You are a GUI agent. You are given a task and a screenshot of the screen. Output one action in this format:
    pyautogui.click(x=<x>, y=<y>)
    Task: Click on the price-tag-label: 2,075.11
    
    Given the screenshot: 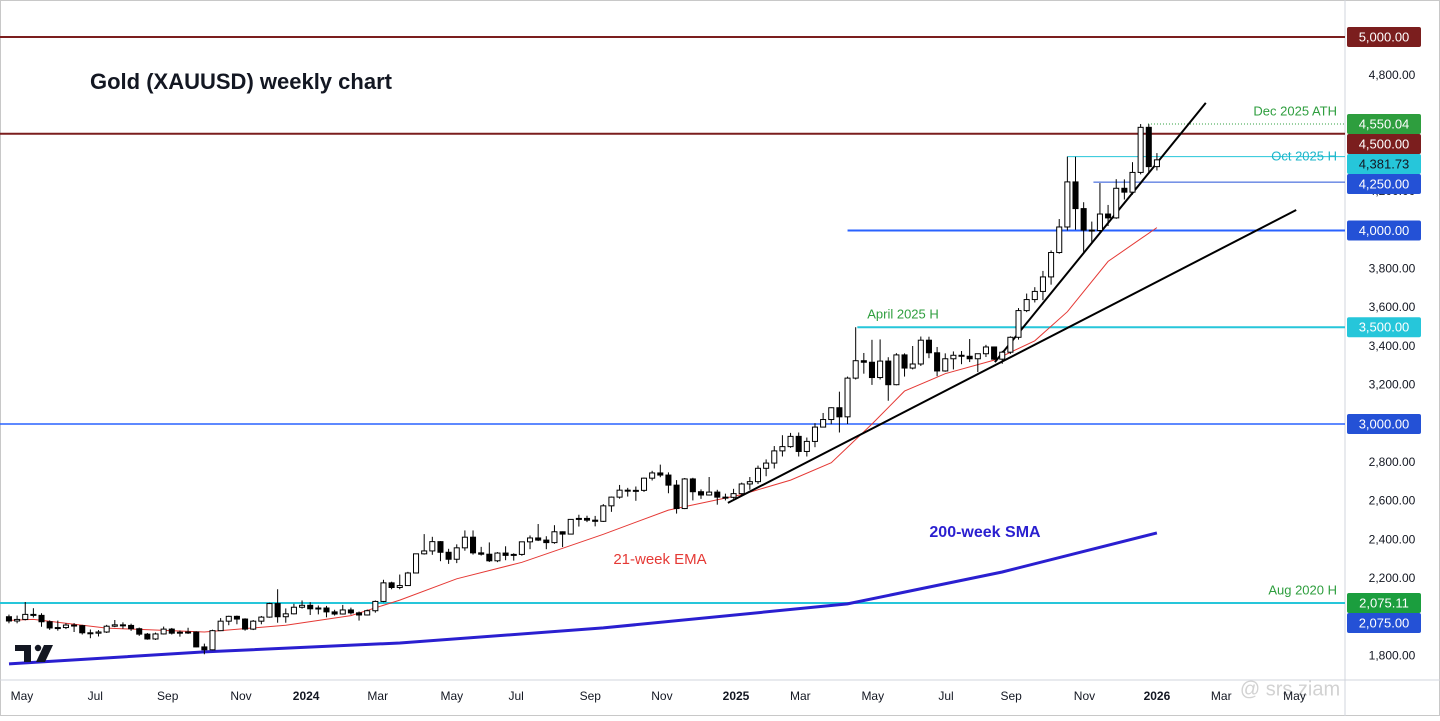 What is the action you would take?
    pyautogui.click(x=1384, y=602)
    